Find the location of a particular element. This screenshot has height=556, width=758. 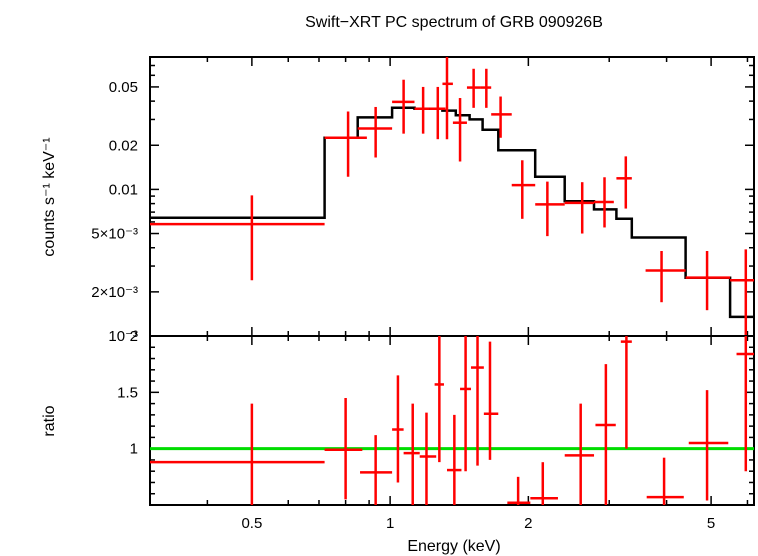

x-tick-label: 5 is located at coordinates (711, 523).